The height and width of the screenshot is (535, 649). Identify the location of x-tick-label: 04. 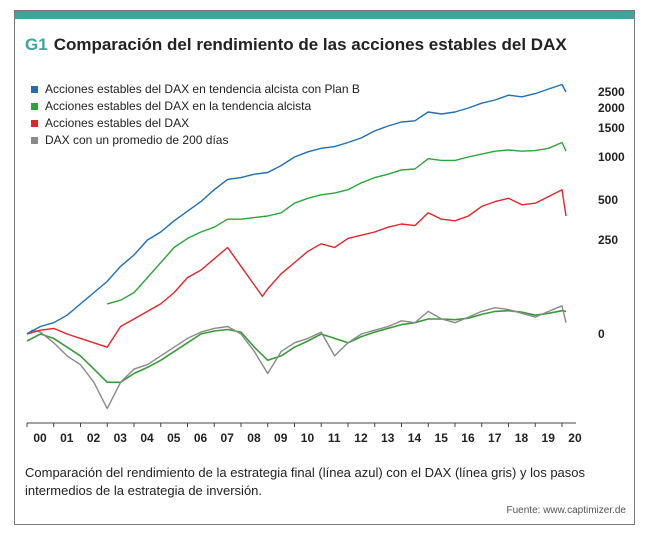
(147, 438).